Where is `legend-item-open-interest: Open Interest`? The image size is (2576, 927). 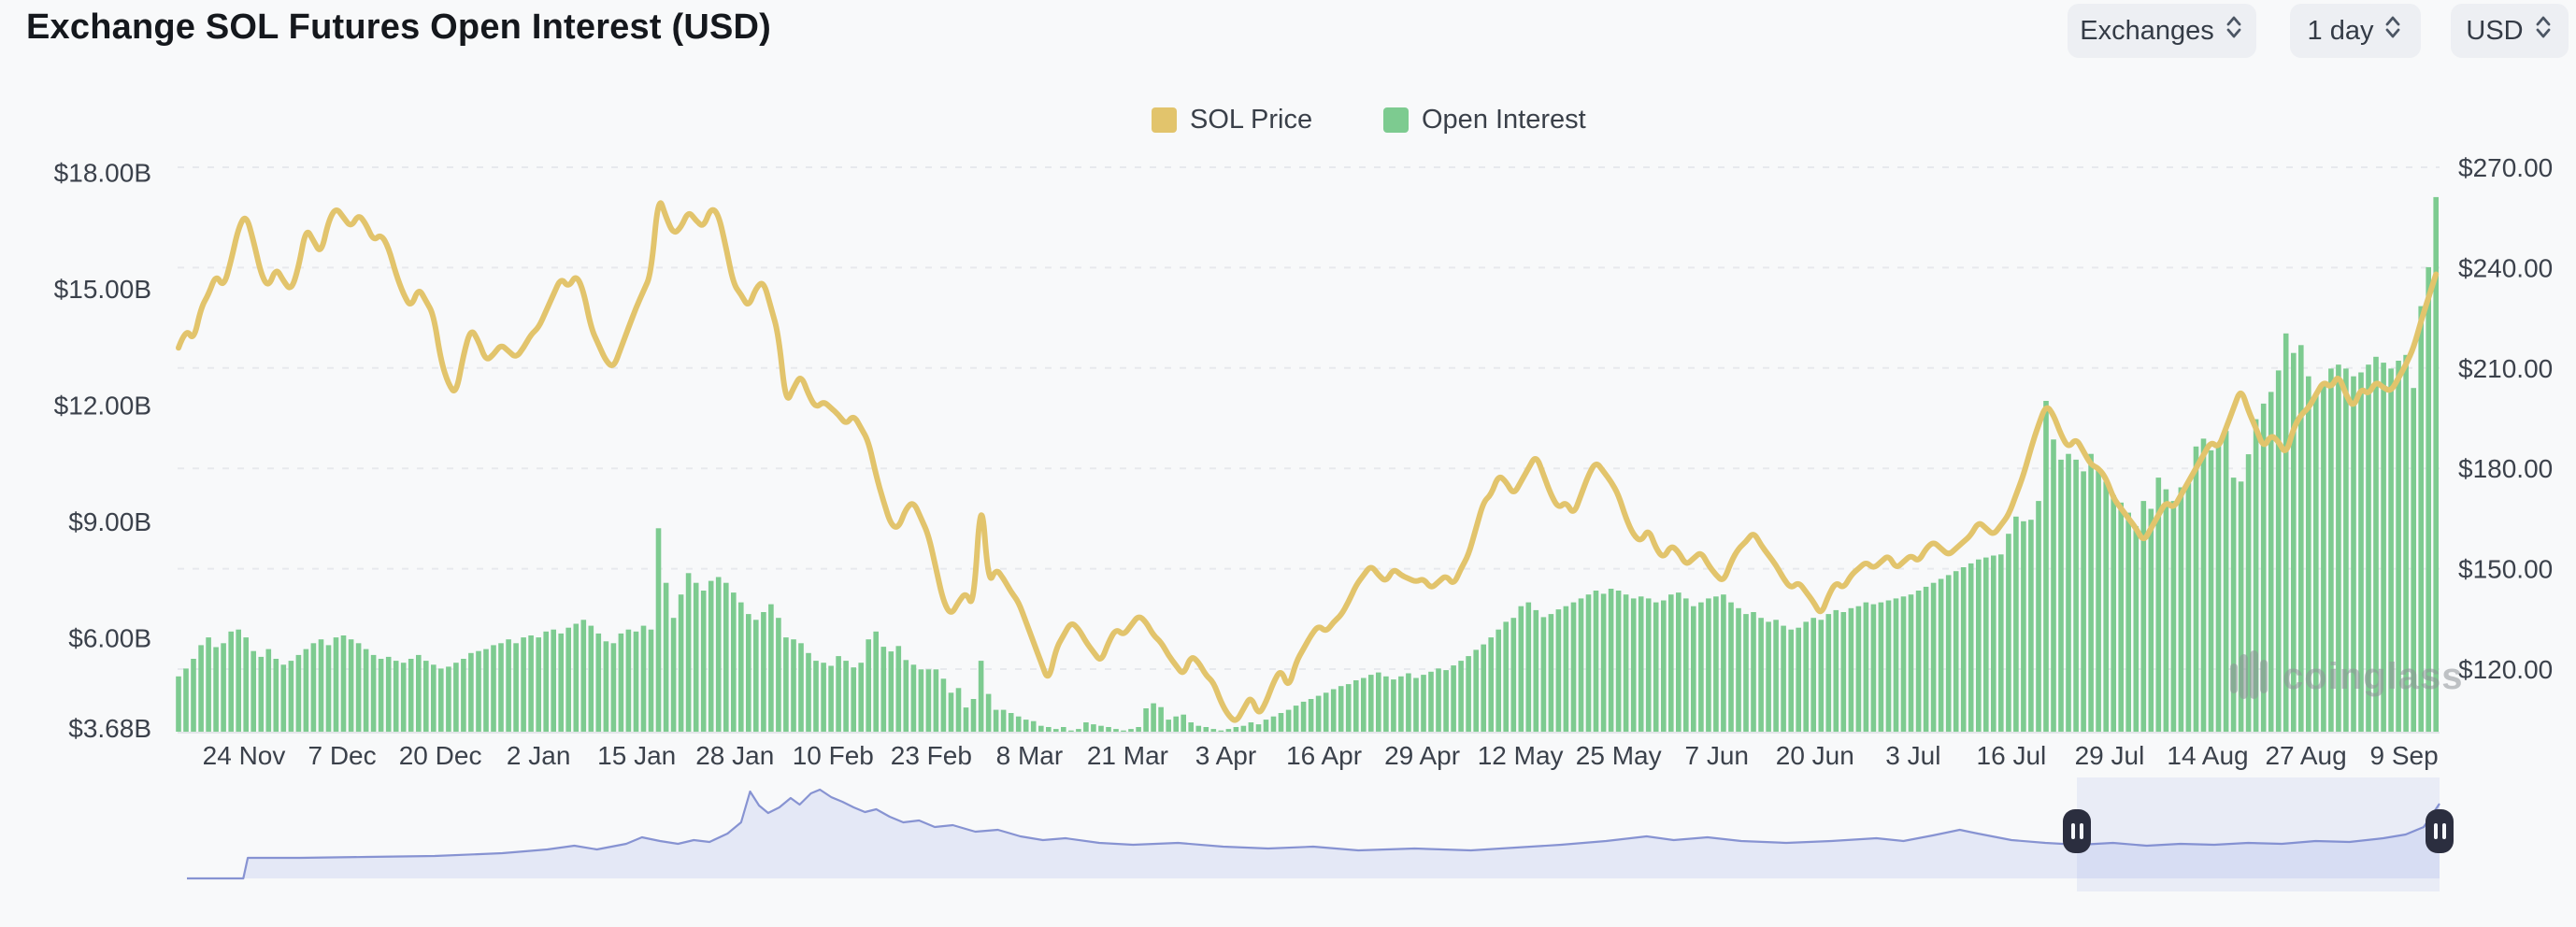 legend-item-open-interest: Open Interest is located at coordinates (1484, 120).